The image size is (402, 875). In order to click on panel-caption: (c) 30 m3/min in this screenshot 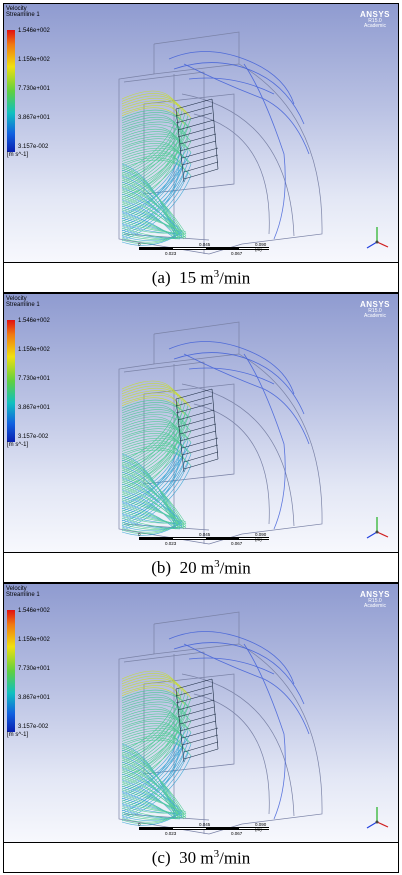, I will do `click(201, 857)`.